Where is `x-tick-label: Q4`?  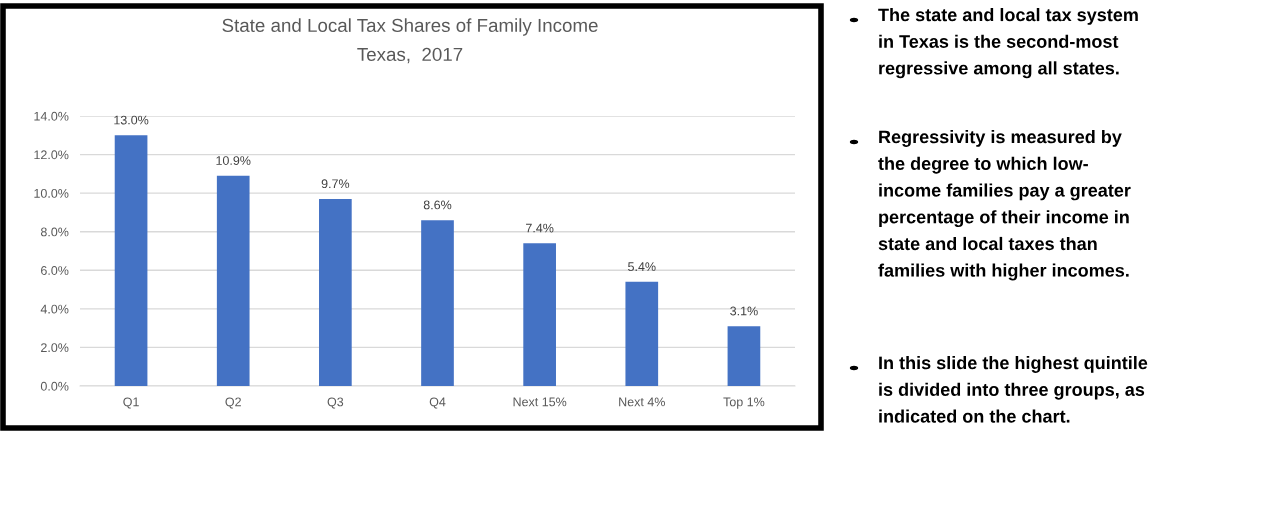 x-tick-label: Q4 is located at coordinates (437, 403).